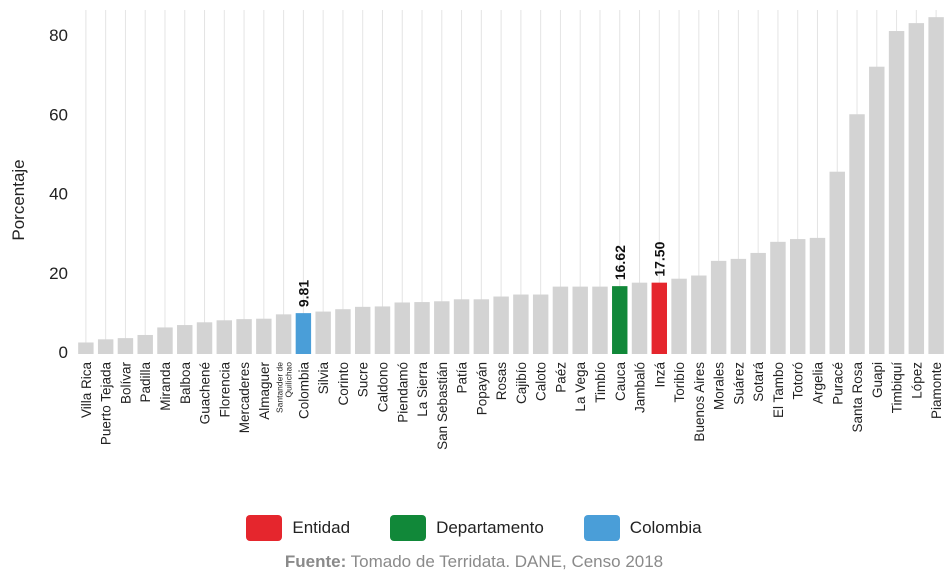 This screenshot has height=583, width=948. What do you see at coordinates (86, 390) in the screenshot?
I see `x-tick-label: Villa Rica` at bounding box center [86, 390].